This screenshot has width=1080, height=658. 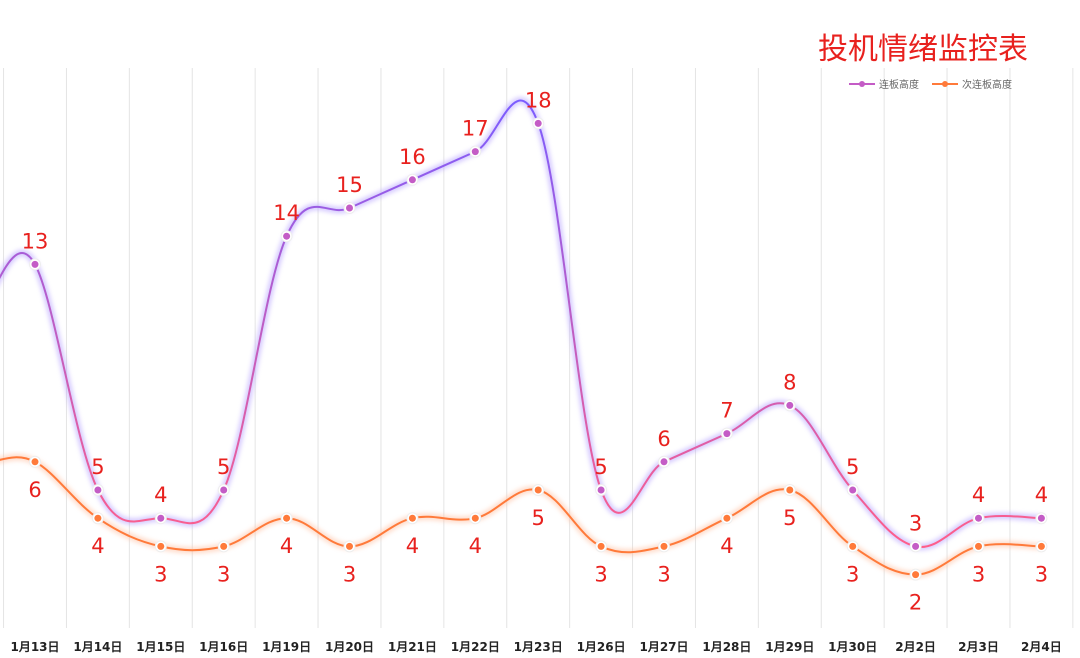 What do you see at coordinates (789, 647) in the screenshot?
I see `x-tick-label: 1月29日` at bounding box center [789, 647].